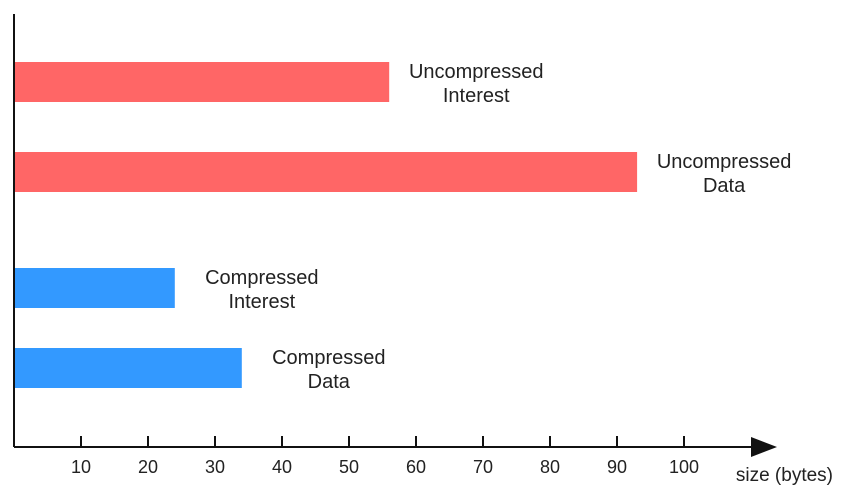 The width and height of the screenshot is (848, 485). I want to click on x-tick-label: 80, so click(550, 467).